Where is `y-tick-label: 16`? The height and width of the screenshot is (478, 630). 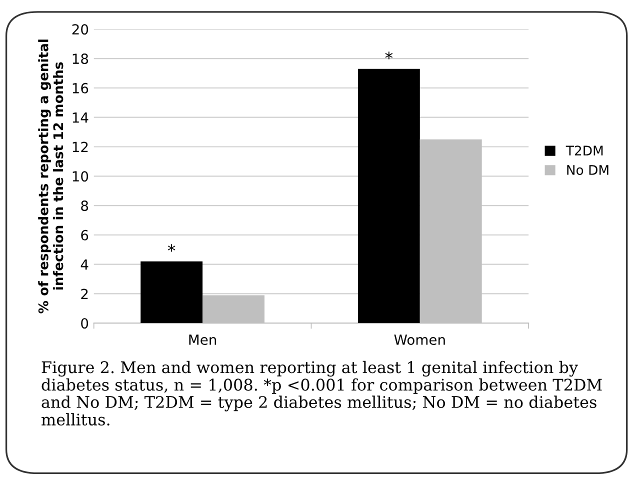
y-tick-label: 16 is located at coordinates (80, 88).